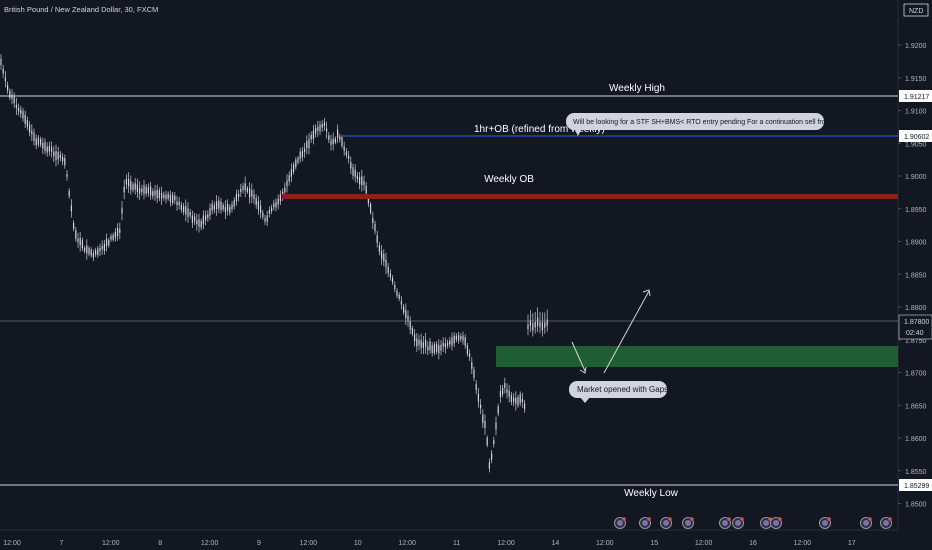 The width and height of the screenshot is (932, 550). I want to click on price-marker-last: 1.87800 02:40, so click(915, 327).